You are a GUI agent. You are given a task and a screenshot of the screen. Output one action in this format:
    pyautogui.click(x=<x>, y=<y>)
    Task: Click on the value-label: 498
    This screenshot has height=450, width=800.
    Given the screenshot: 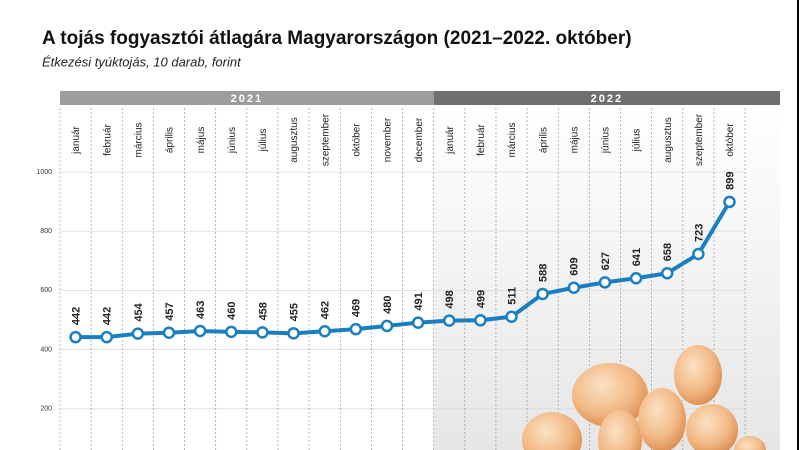 What is the action you would take?
    pyautogui.click(x=450, y=299)
    